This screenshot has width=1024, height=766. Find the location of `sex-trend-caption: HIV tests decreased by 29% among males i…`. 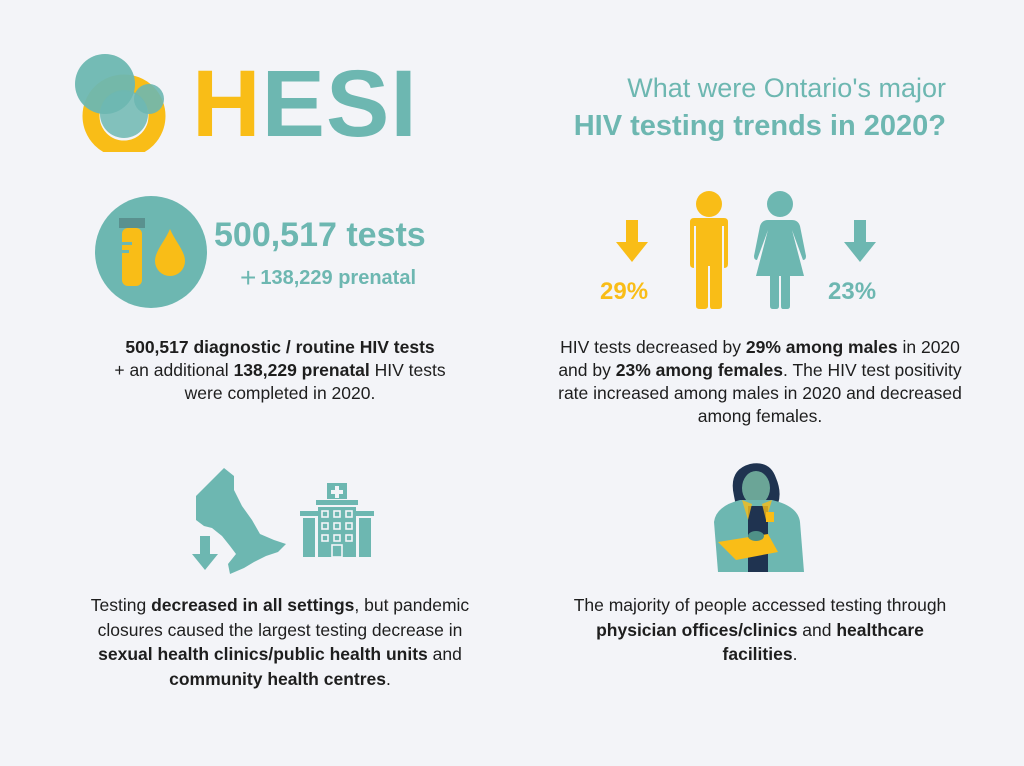

sex-trend-caption: HIV tests decreased by 29% among males i… is located at coordinates (760, 382).